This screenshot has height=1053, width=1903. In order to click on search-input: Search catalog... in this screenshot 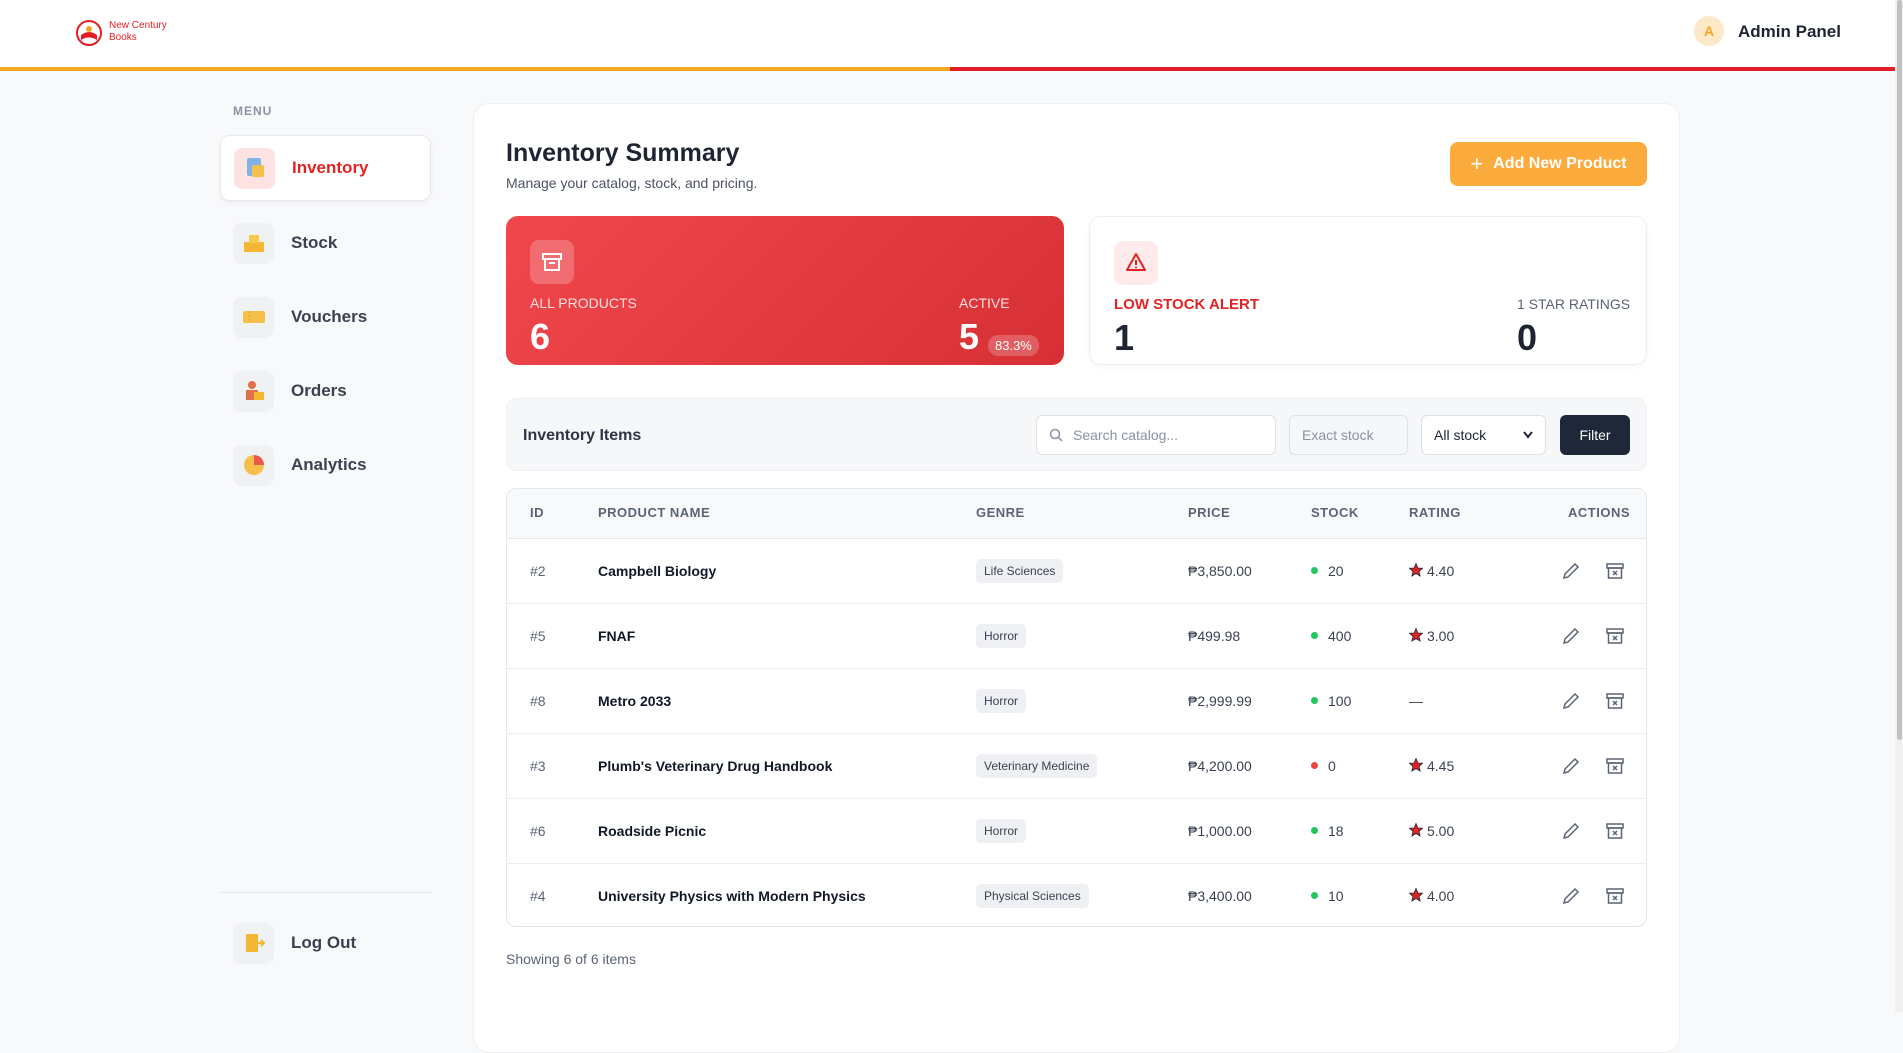, I will do `click(1156, 435)`.